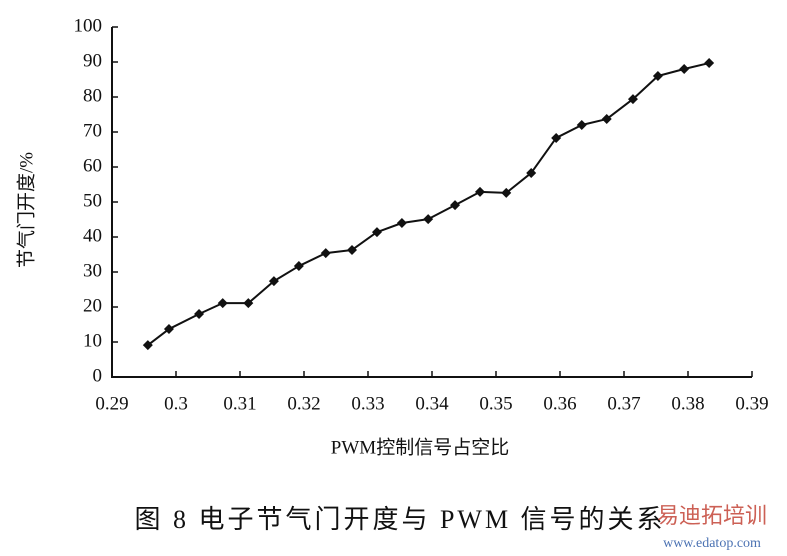 This screenshot has width=787, height=556. I want to click on x-axis-label: PWM控制信号占空比, so click(420, 447).